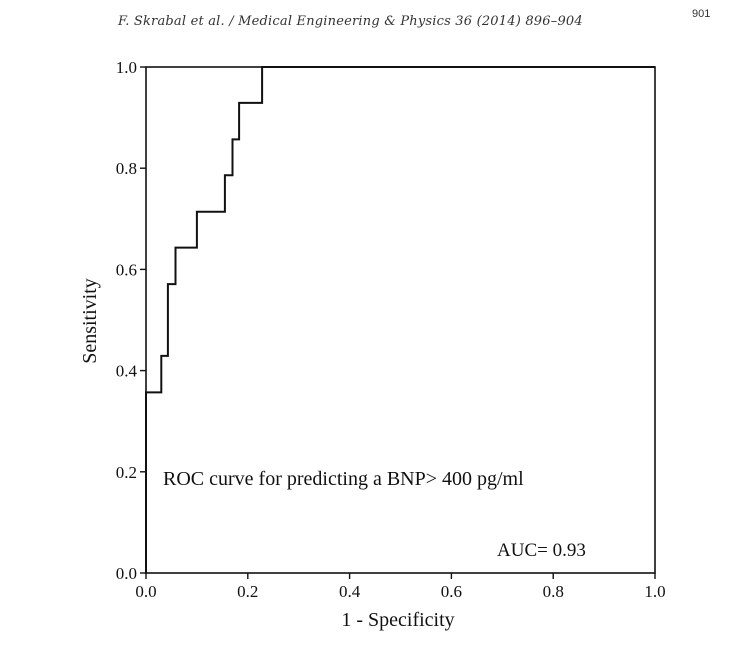 The width and height of the screenshot is (744, 652). What do you see at coordinates (350, 591) in the screenshot?
I see `x-tick-label: 0.4` at bounding box center [350, 591].